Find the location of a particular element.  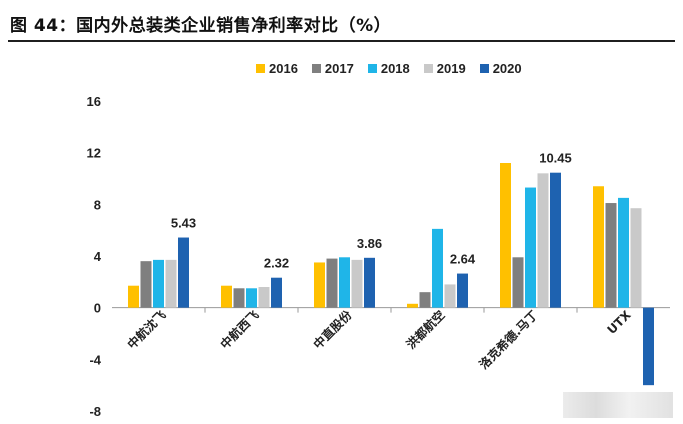

x-tick-label: UTX is located at coordinates (619, 322).